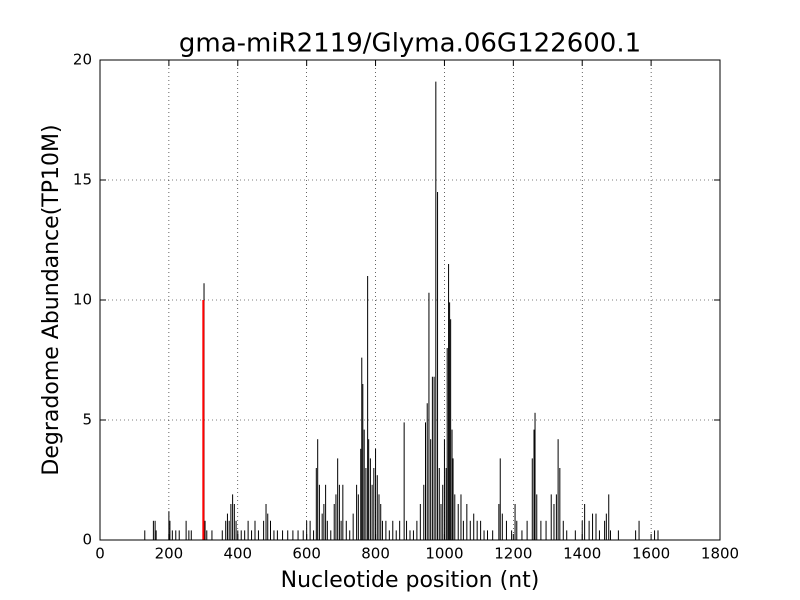 The width and height of the screenshot is (800, 600). I want to click on y-tick-label: 15, so click(82, 180).